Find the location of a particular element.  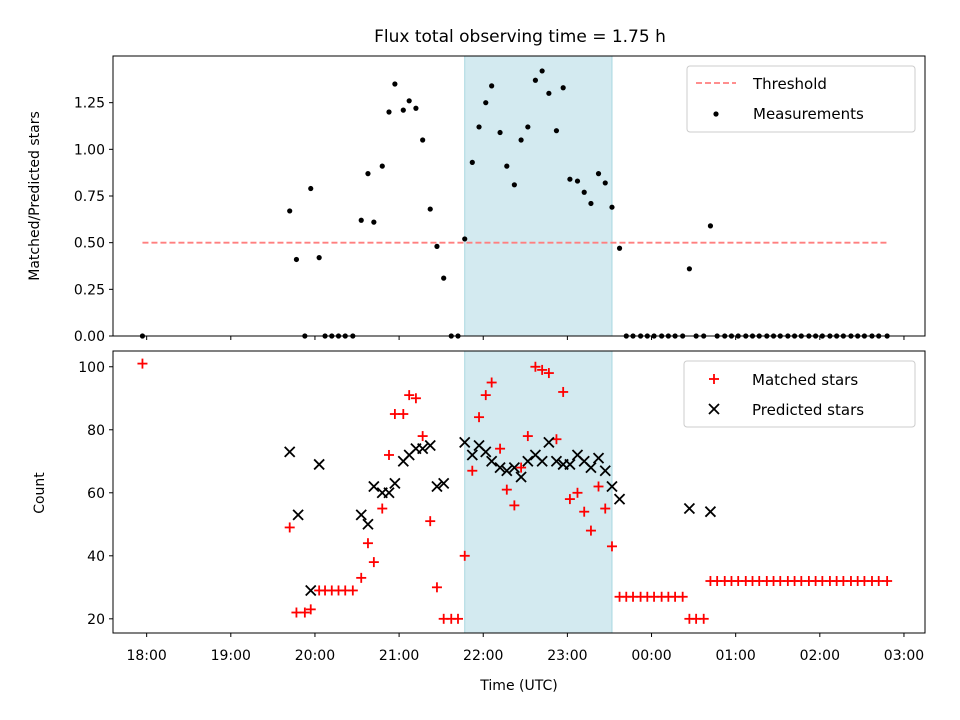

legend-threshold-label: Threshold is located at coordinates (789, 84).